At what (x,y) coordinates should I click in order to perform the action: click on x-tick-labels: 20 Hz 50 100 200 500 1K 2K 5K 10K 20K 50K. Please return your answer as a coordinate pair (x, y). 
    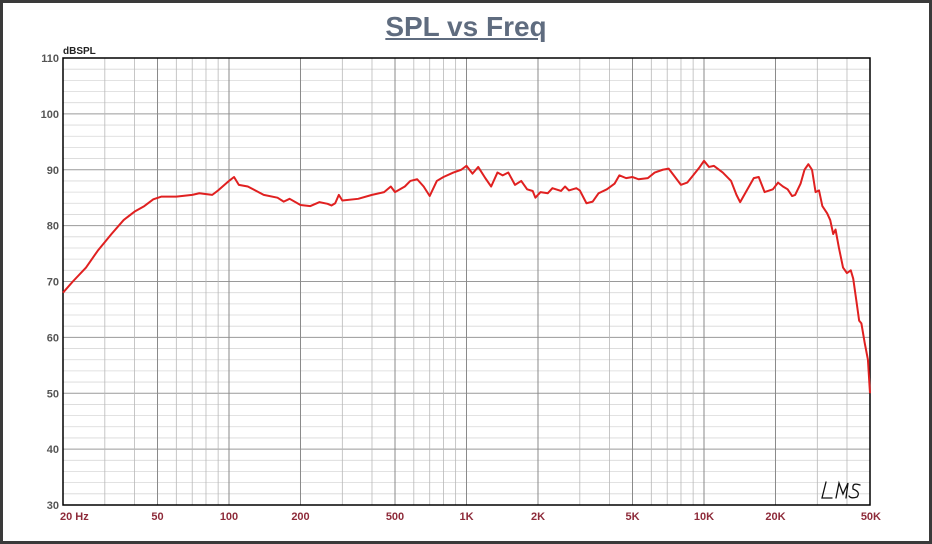
    Looking at the image, I should click on (470, 517).